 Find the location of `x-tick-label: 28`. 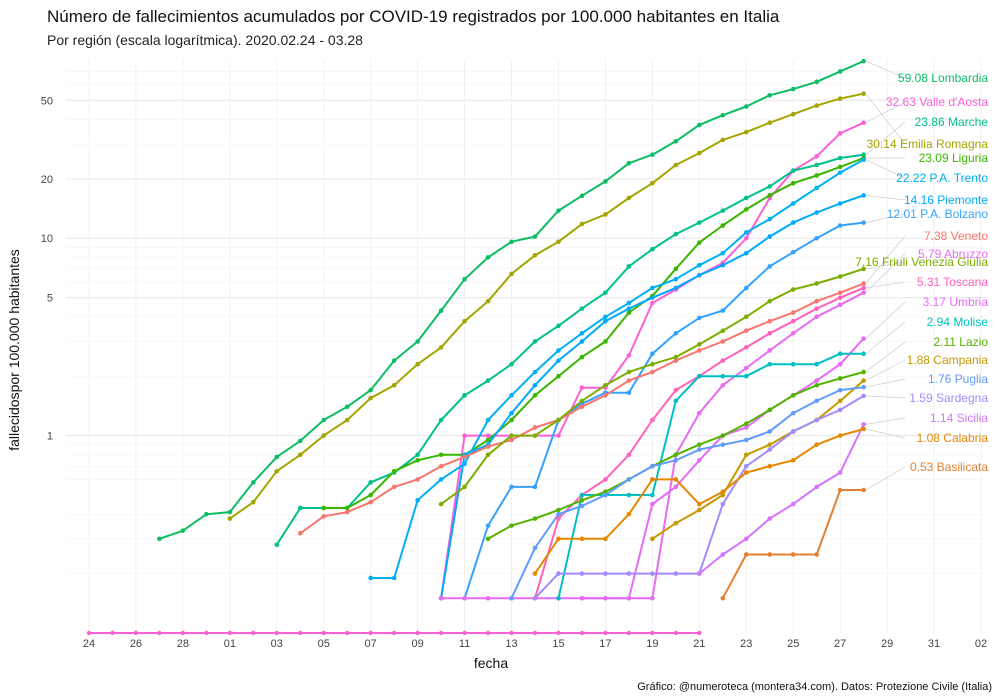

x-tick-label: 28 is located at coordinates (183, 644).